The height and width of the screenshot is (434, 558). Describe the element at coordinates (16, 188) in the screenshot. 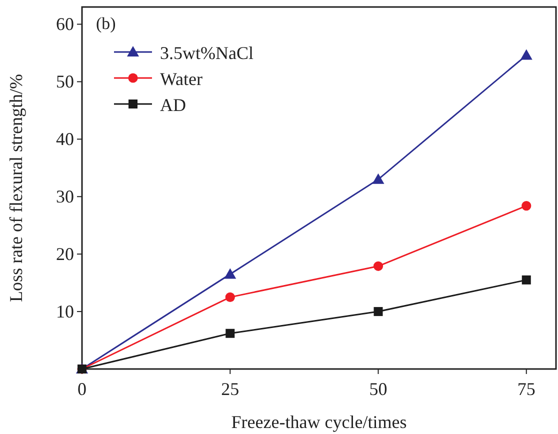

I see `y-axis-title: Loss rate of flexural strength/%` at that location.